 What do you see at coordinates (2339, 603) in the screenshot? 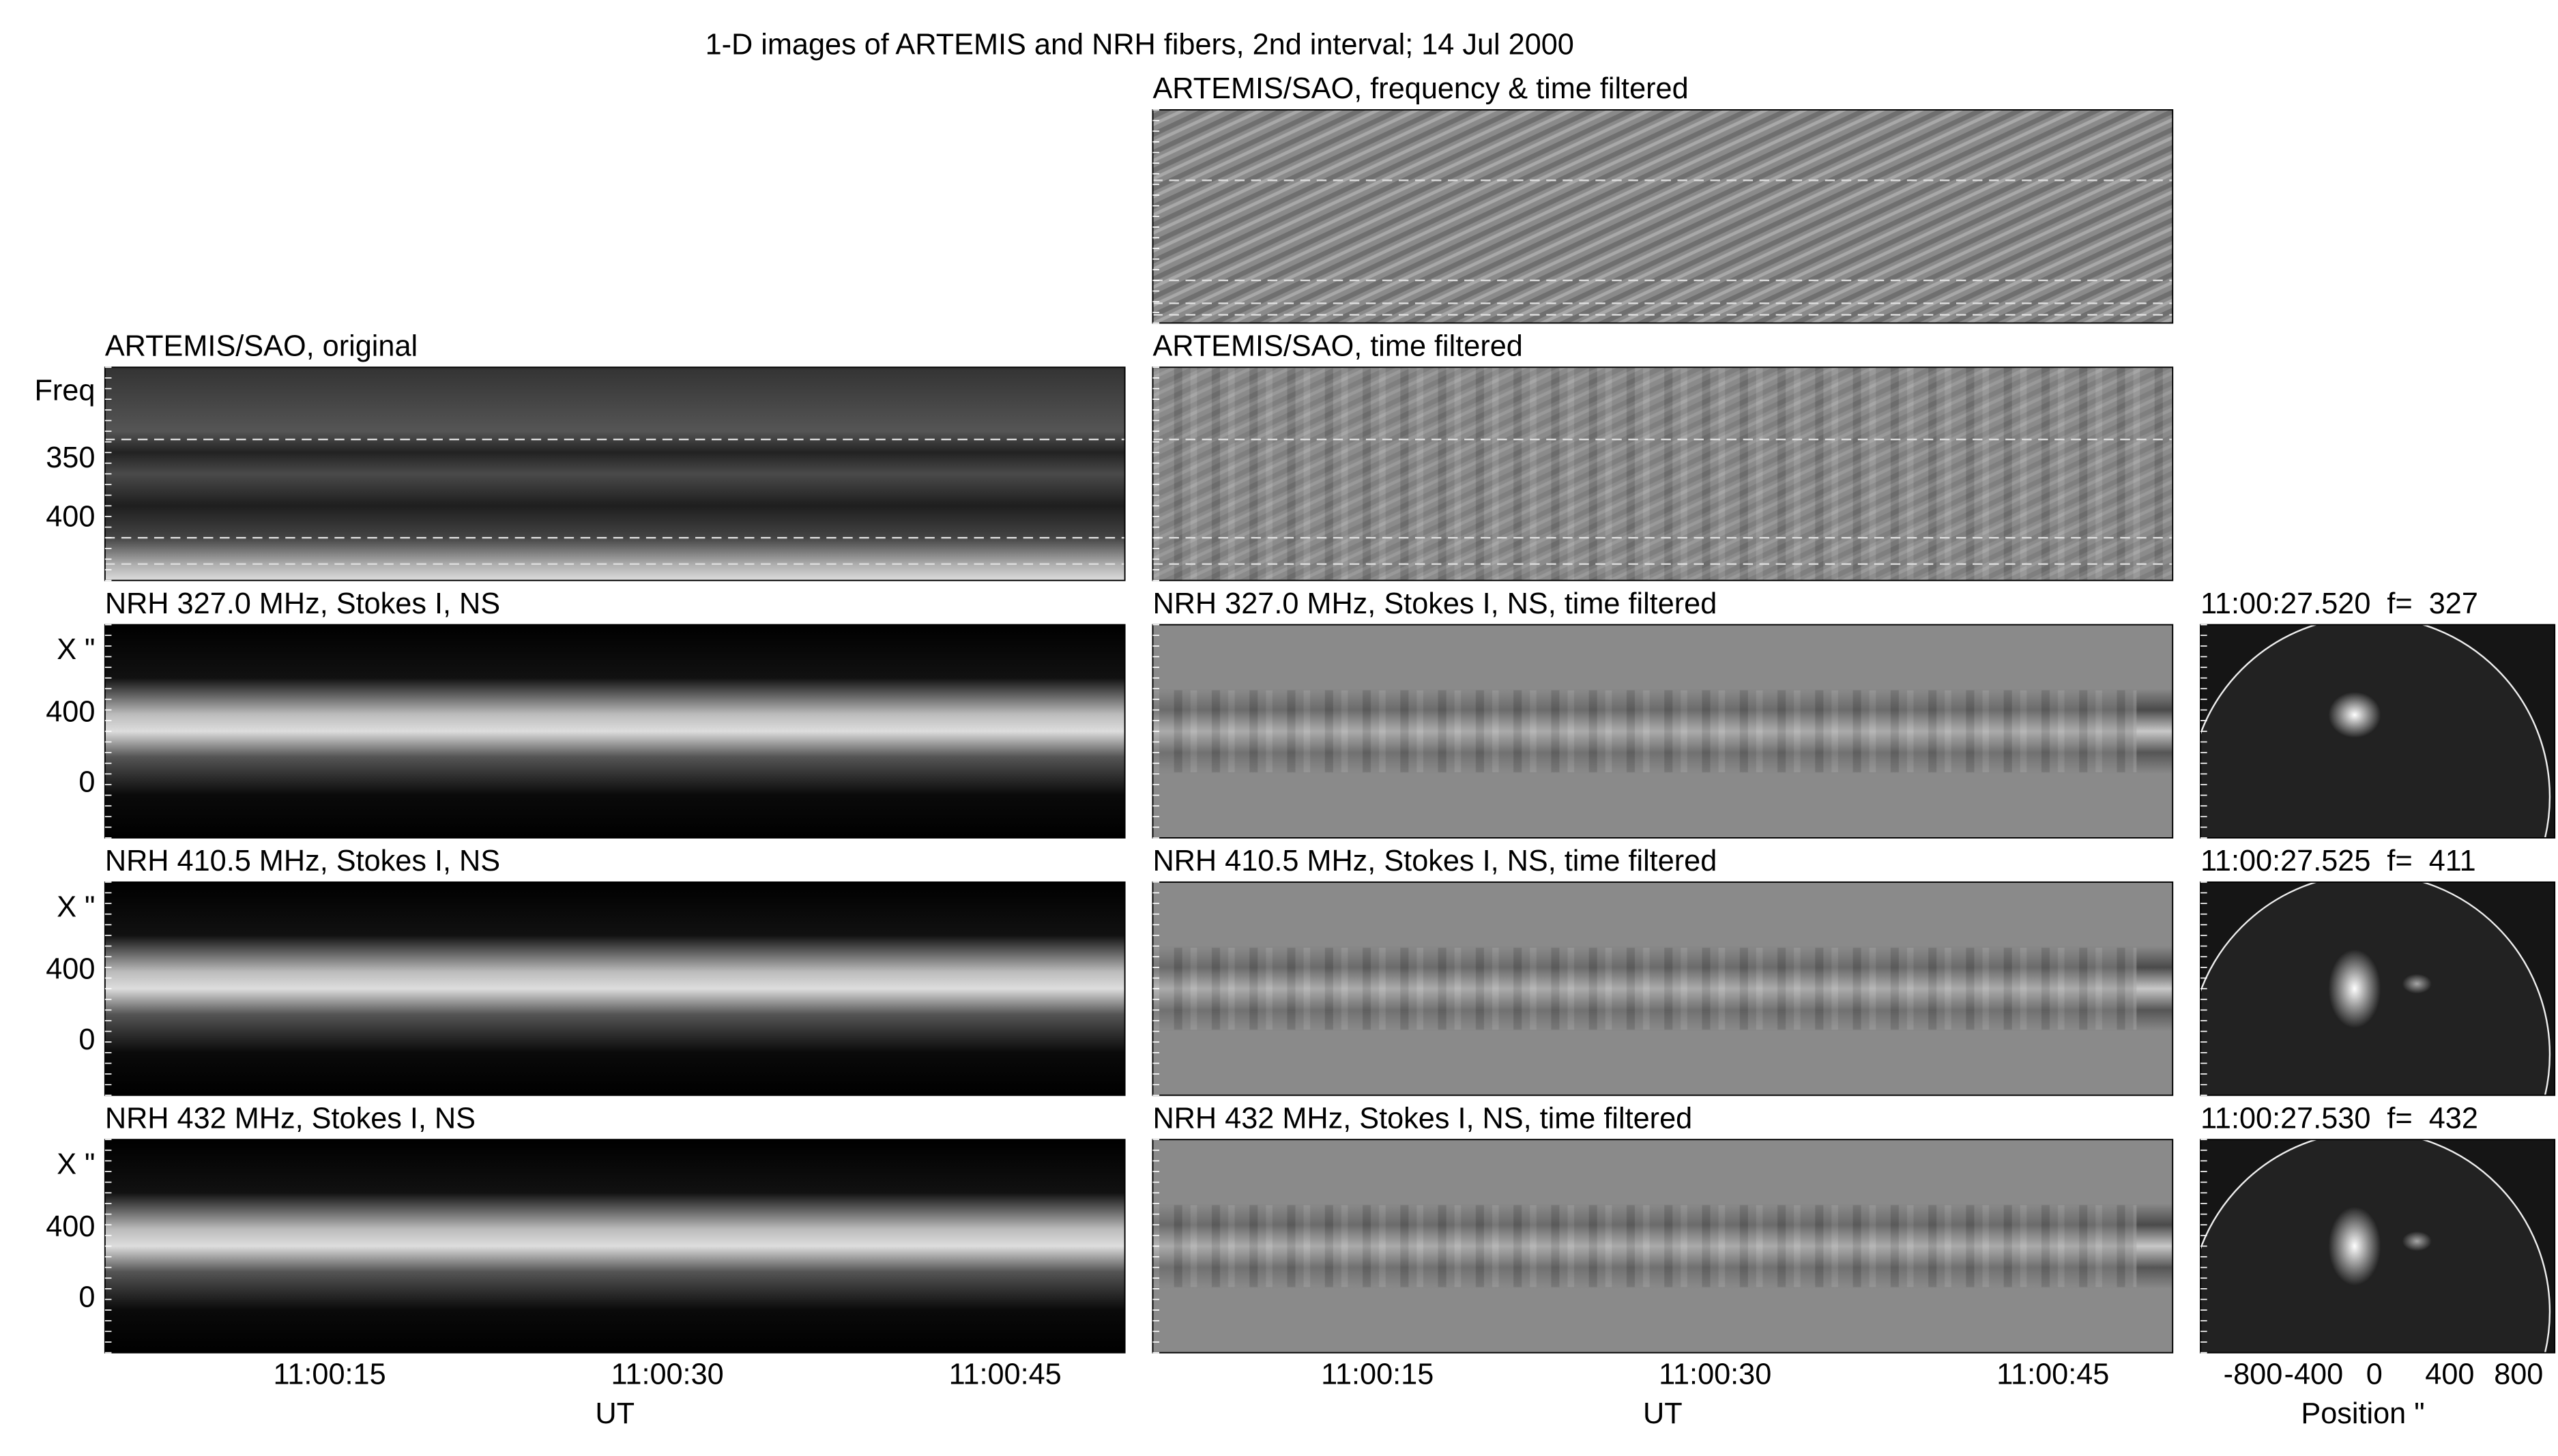
I see `map-label: 11:00:27.520 f= 327` at bounding box center [2339, 603].